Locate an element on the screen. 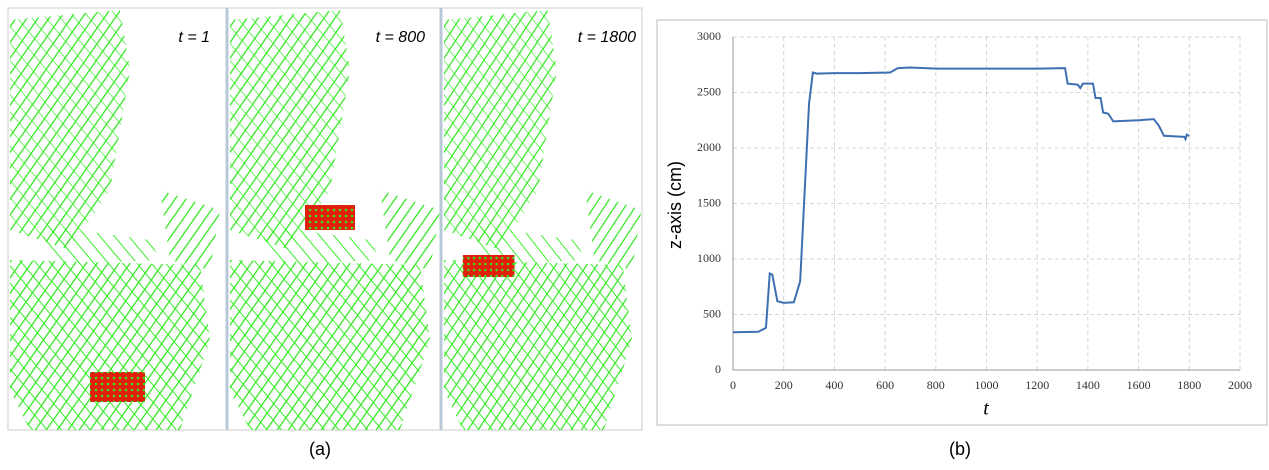 Image resolution: width=1269 pixels, height=470 pixels. x-tick-label: 1000 is located at coordinates (987, 385).